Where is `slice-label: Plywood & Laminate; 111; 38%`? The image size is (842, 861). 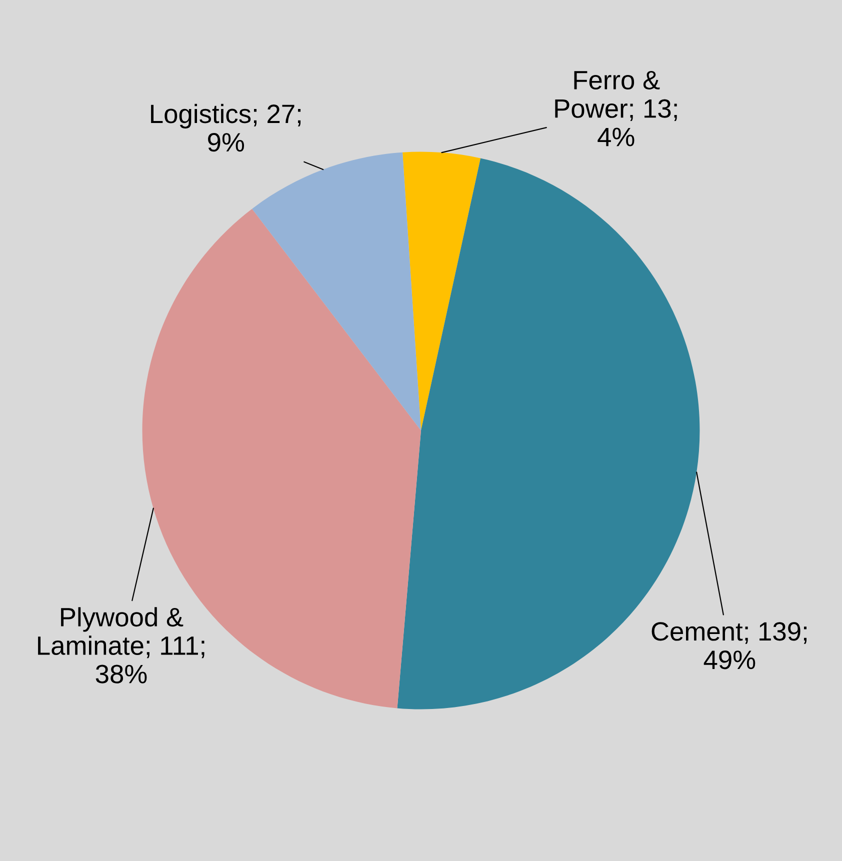 slice-label: Plywood & Laminate; 111; 38% is located at coordinates (121, 645).